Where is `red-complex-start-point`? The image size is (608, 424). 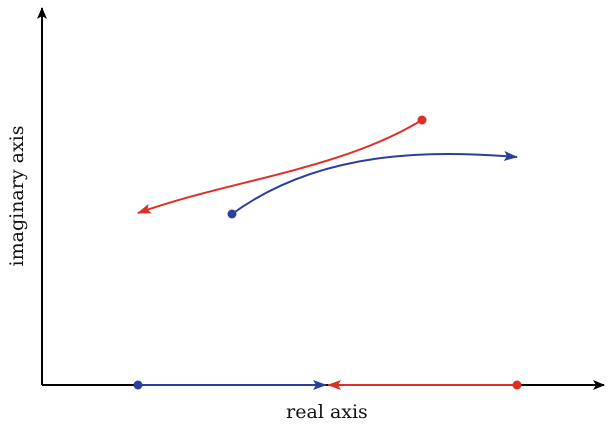 red-complex-start-point is located at coordinates (422, 120).